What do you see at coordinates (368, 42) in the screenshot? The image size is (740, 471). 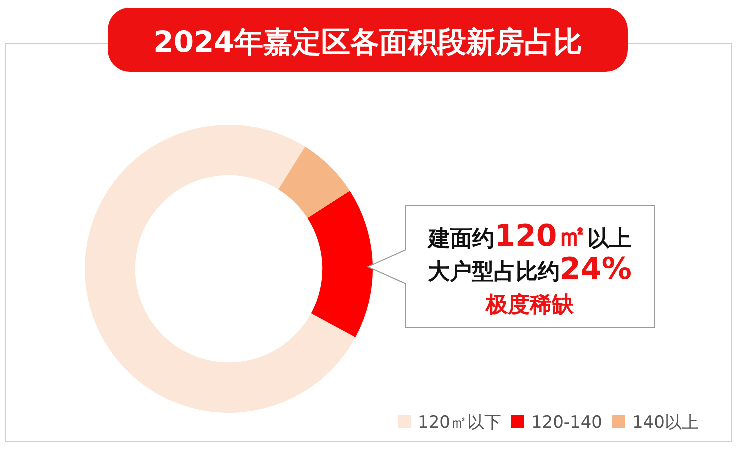 I see `chart-title: 2024年嘉定区各面积段新房占比` at bounding box center [368, 42].